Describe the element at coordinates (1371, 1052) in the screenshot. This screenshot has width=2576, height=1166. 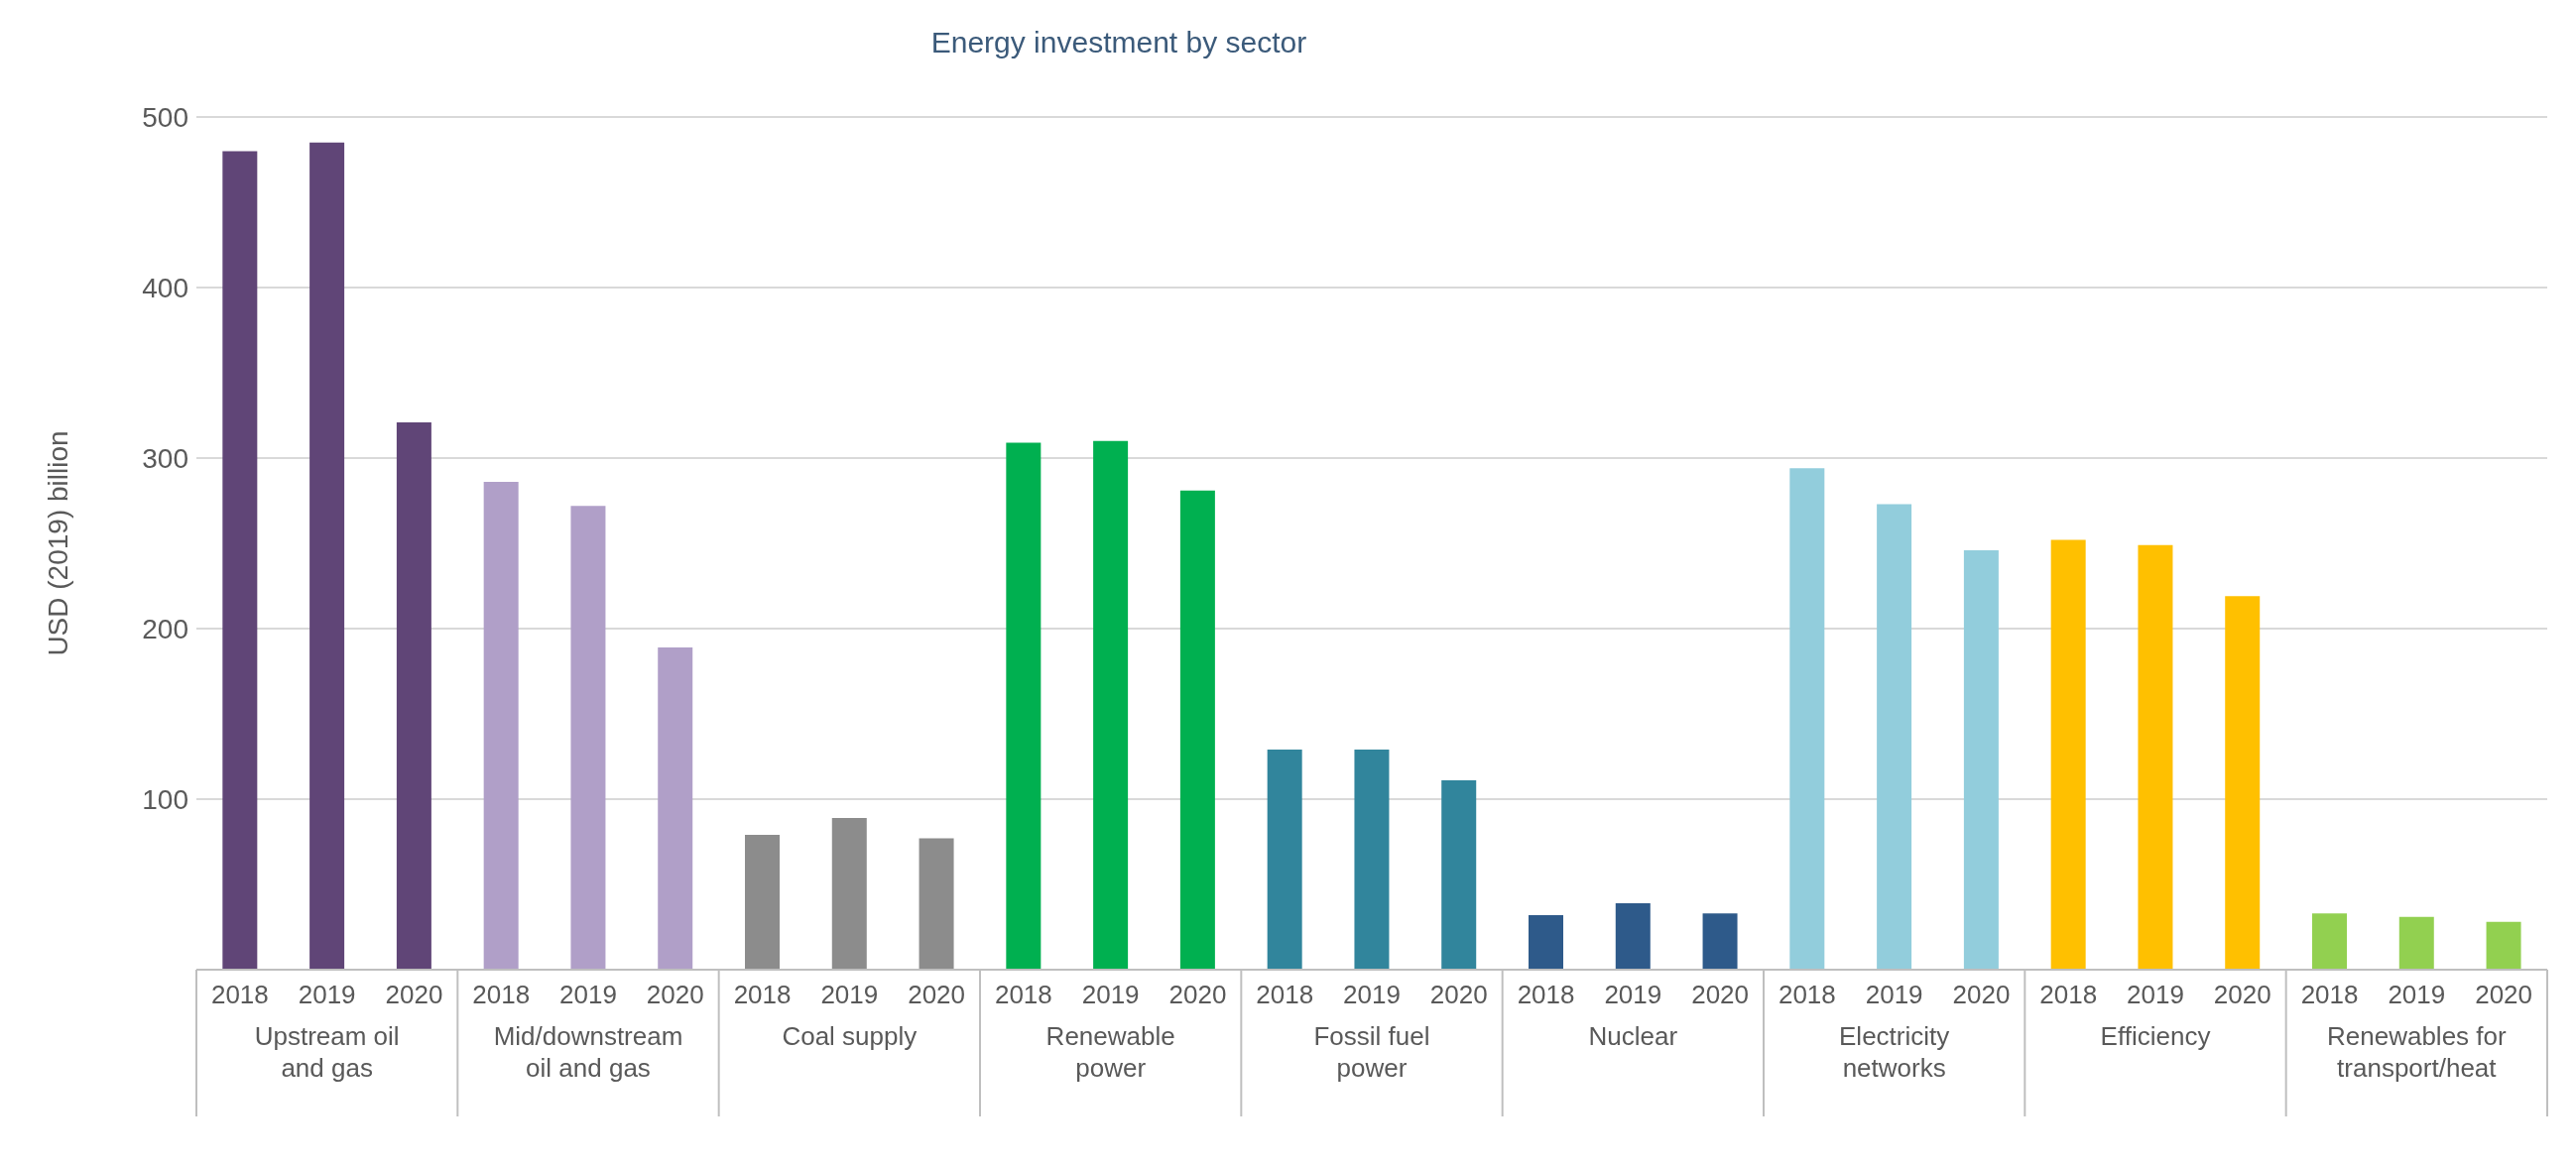
I see `text: Fossil fuel power` at that location.